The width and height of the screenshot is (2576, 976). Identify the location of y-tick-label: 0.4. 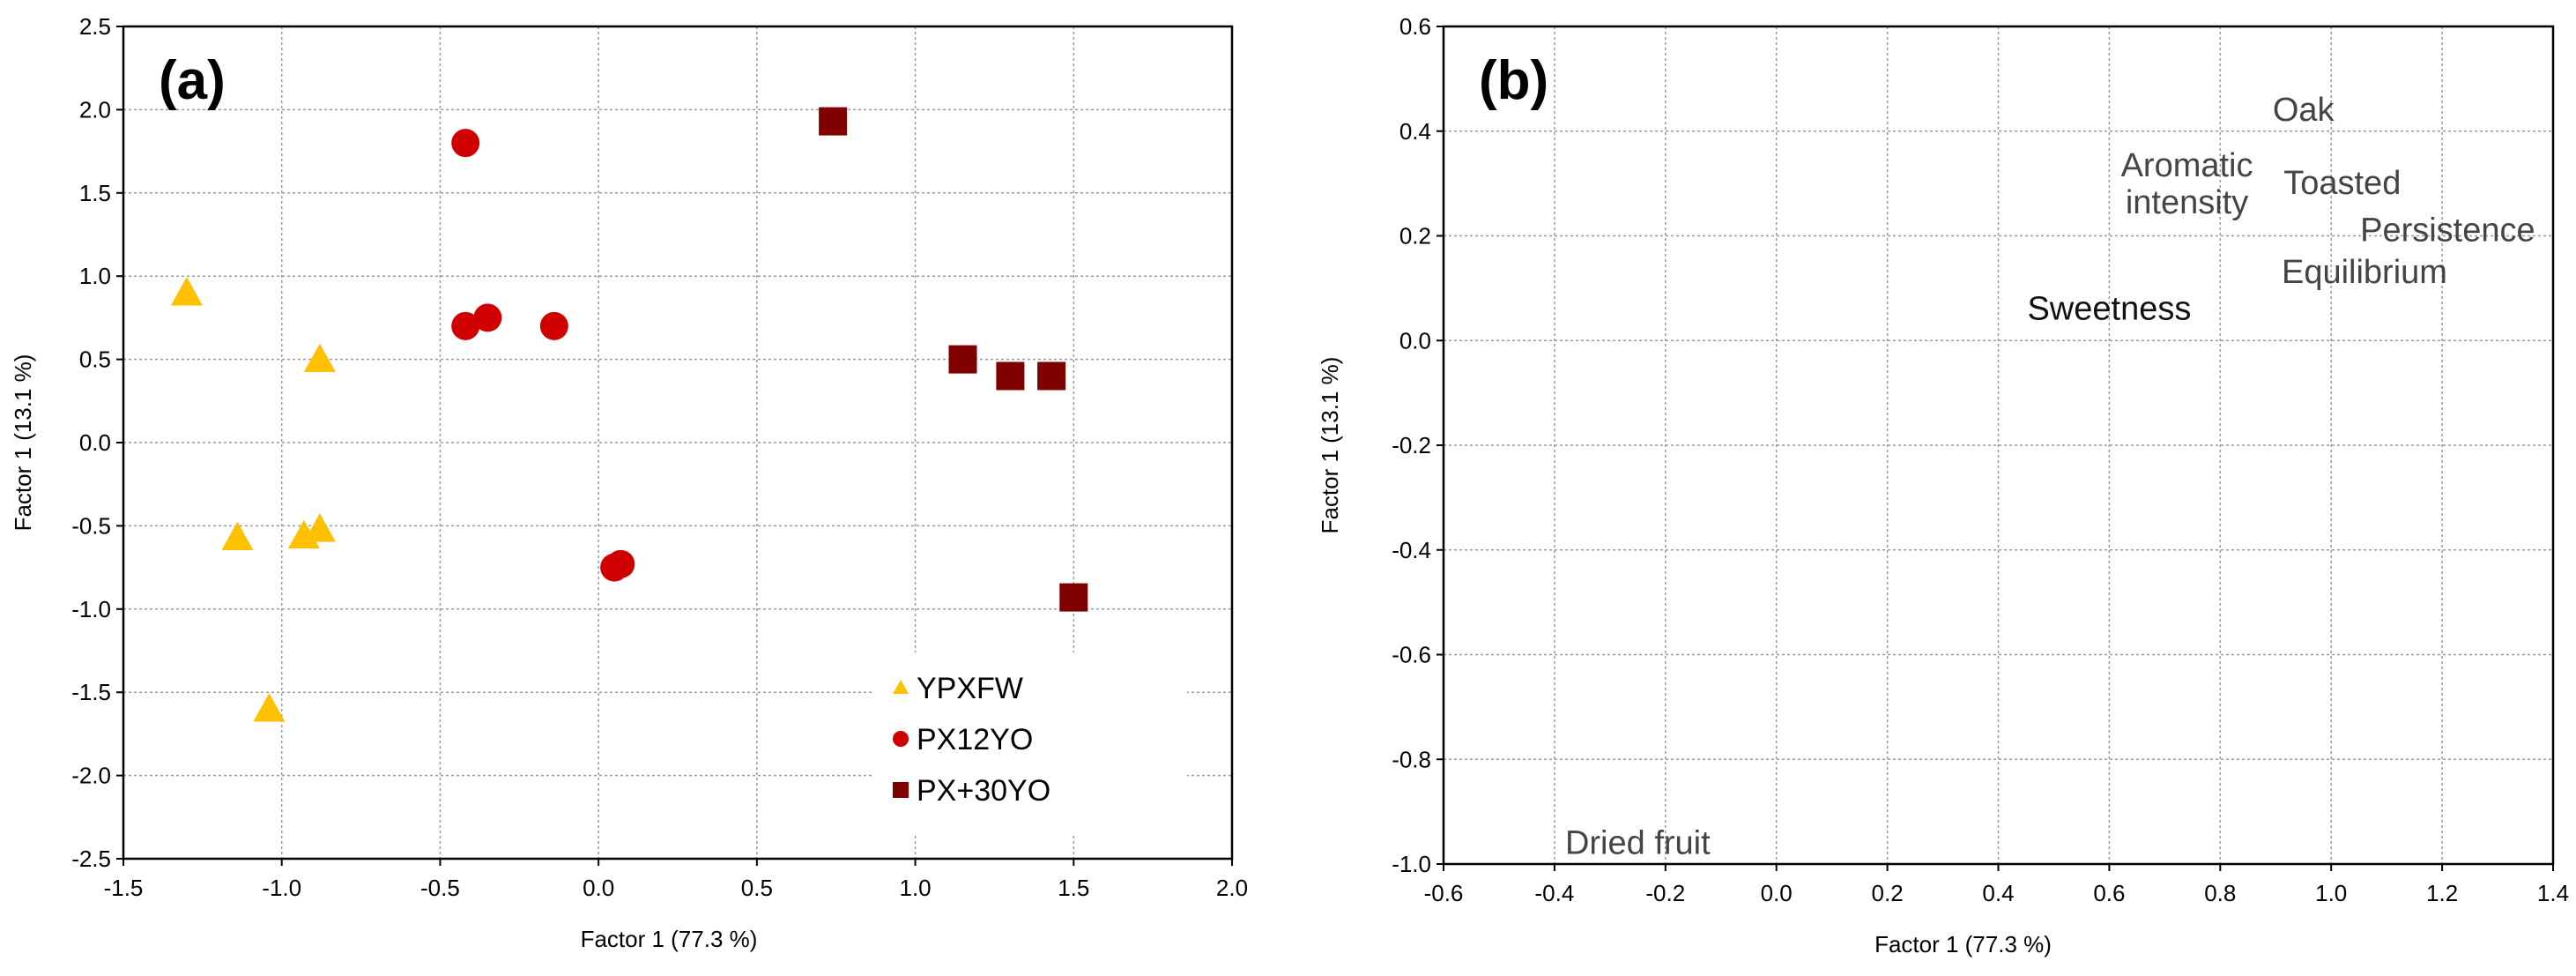
(1415, 131).